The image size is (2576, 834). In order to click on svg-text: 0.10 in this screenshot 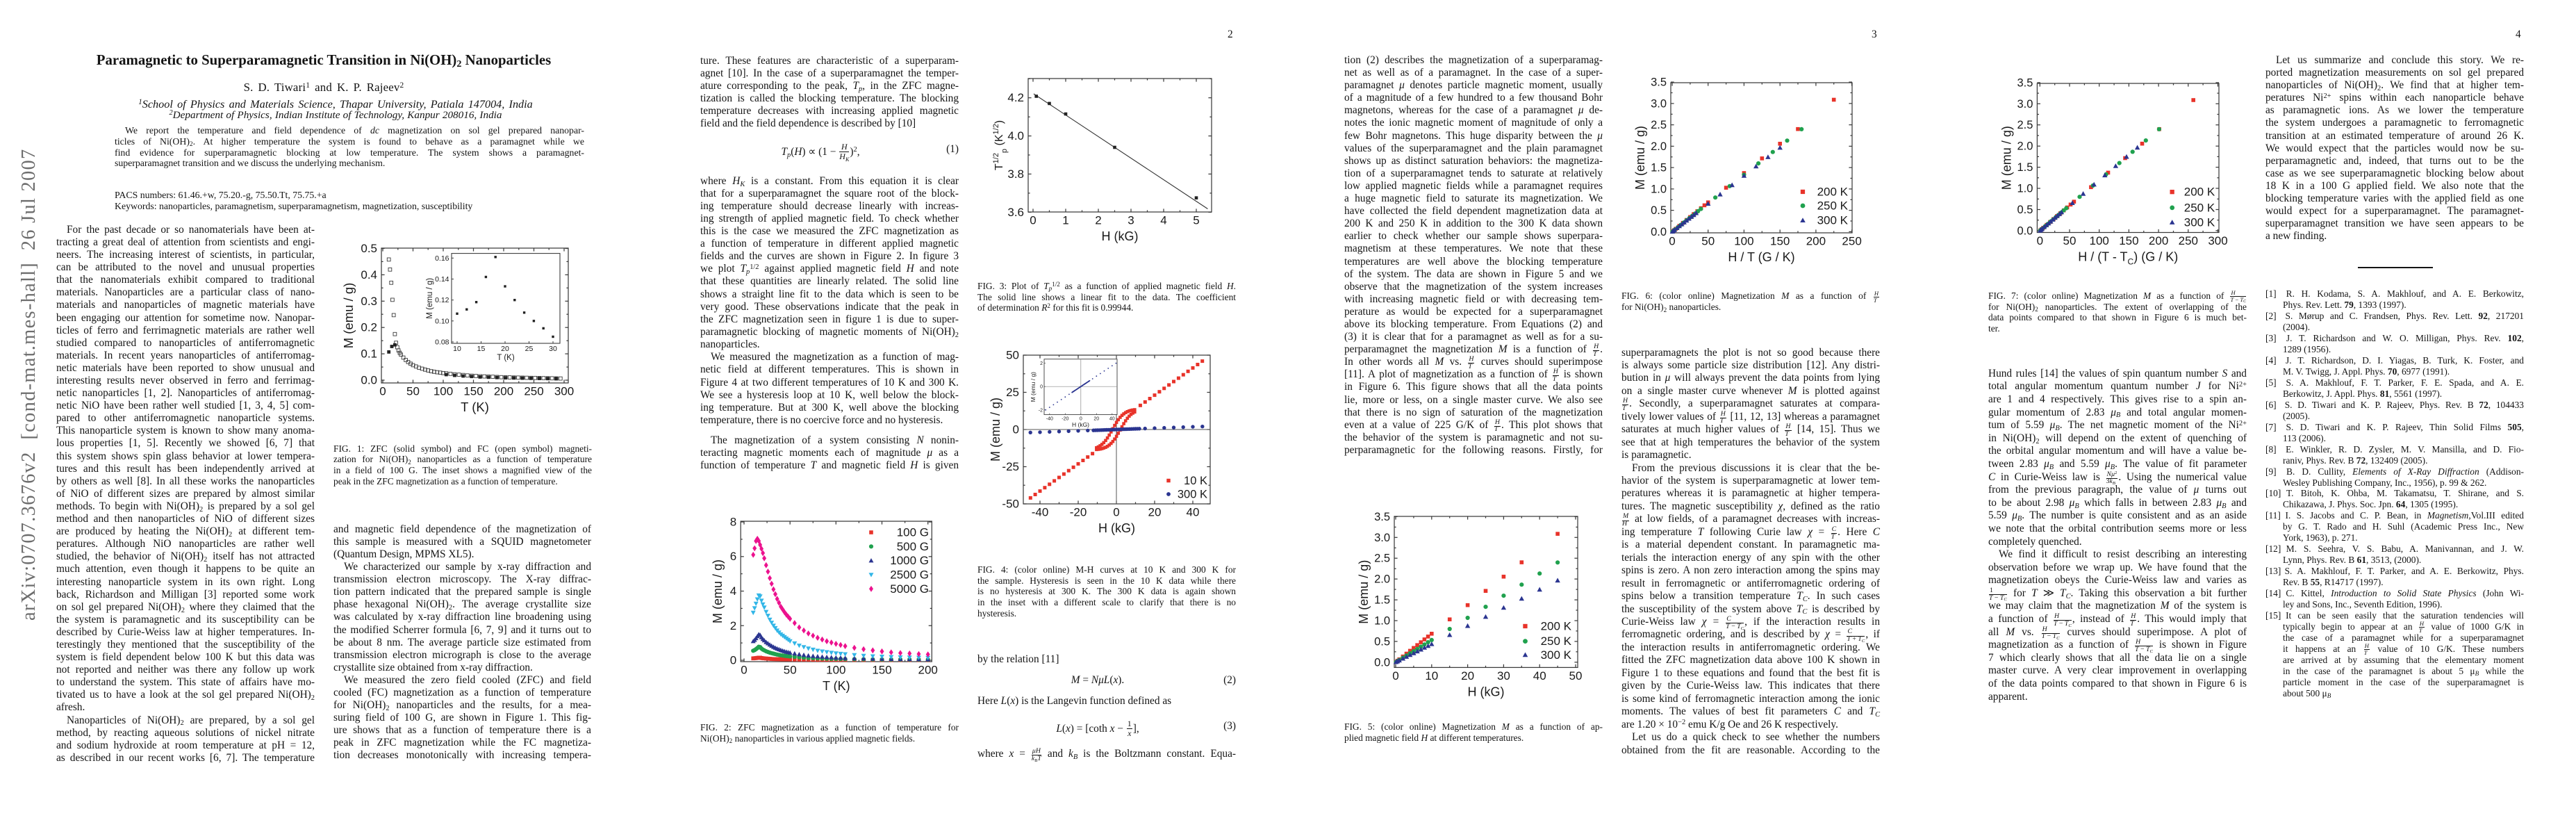, I will do `click(442, 321)`.